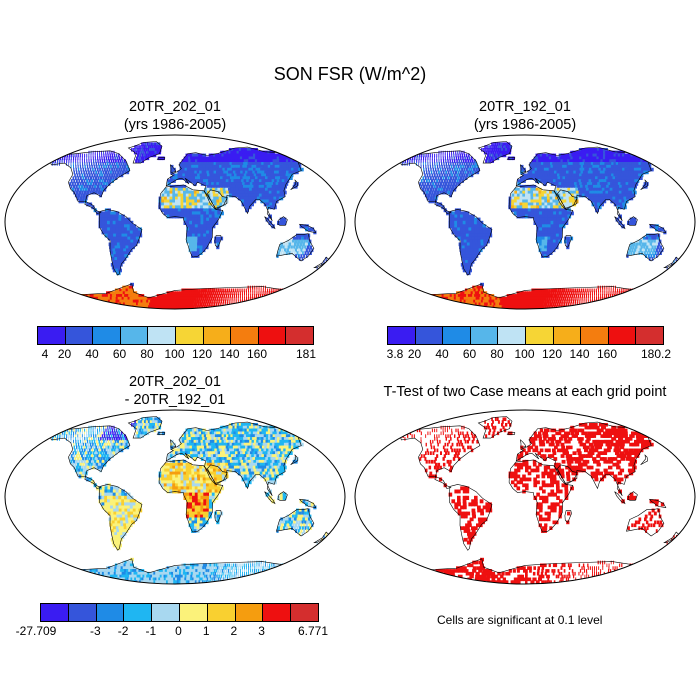 The width and height of the screenshot is (700, 700). Describe the element at coordinates (313, 631) in the screenshot. I see `colorbar-tick-label: 6.771` at that location.